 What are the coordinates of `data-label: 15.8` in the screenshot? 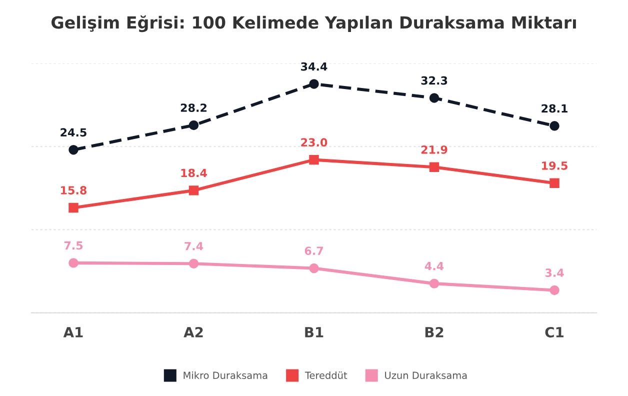 It's located at (74, 190).